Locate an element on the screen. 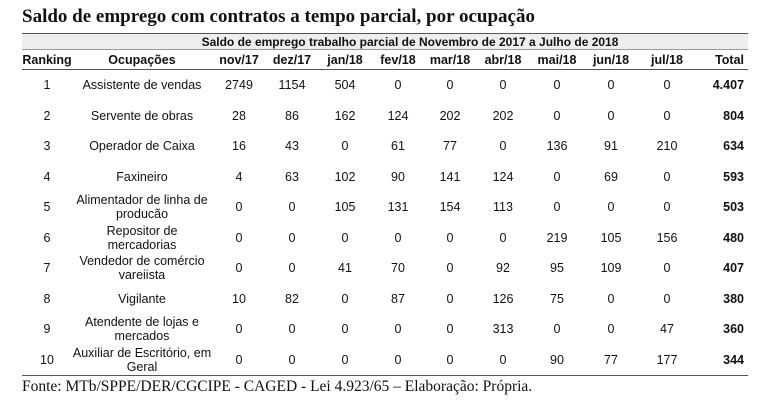 The image size is (768, 414). occupation-cell: Auxiliar de Escritório, em Geral is located at coordinates (142, 360).